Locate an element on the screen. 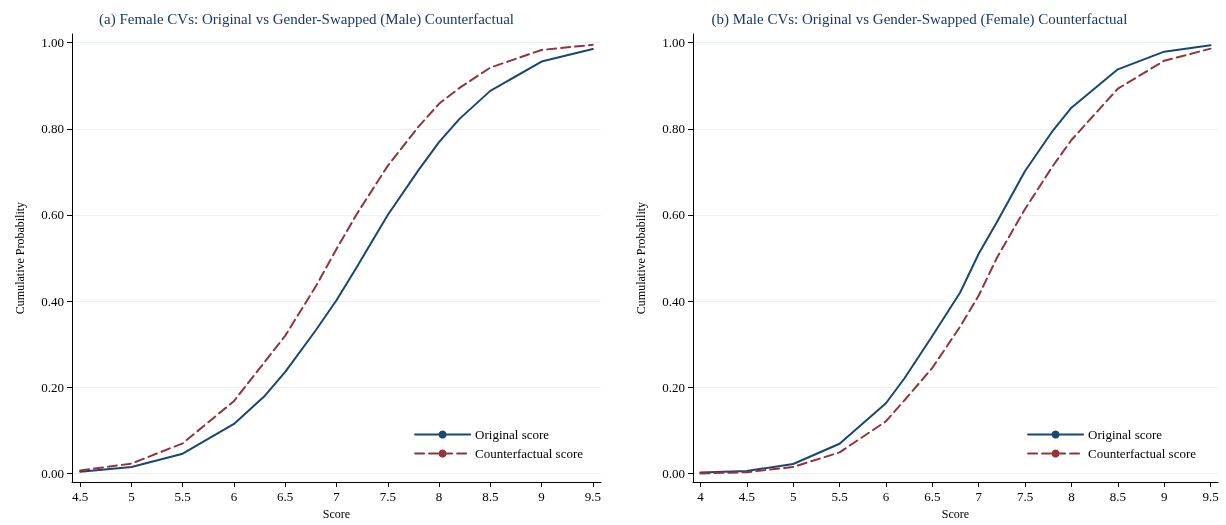 The width and height of the screenshot is (1226, 525). chart-title: (b) Male CVs: Original vs Gender-Swapped (Female) Counterfactual is located at coordinates (919, 19).